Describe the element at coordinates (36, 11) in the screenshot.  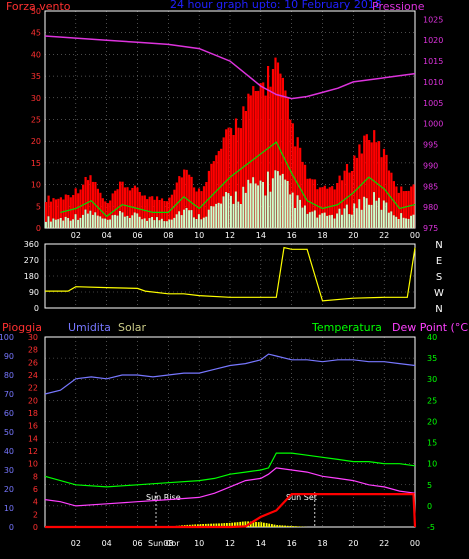
I see `wind-y-tick: 50` at that location.